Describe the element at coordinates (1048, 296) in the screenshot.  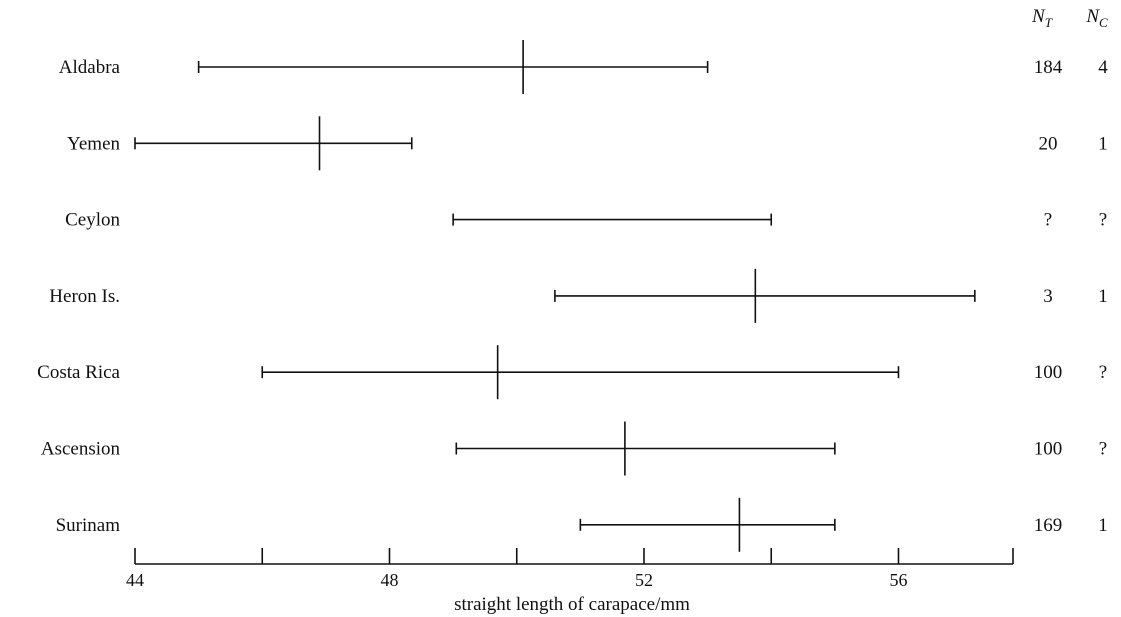
I see `count-nt: 3` at that location.